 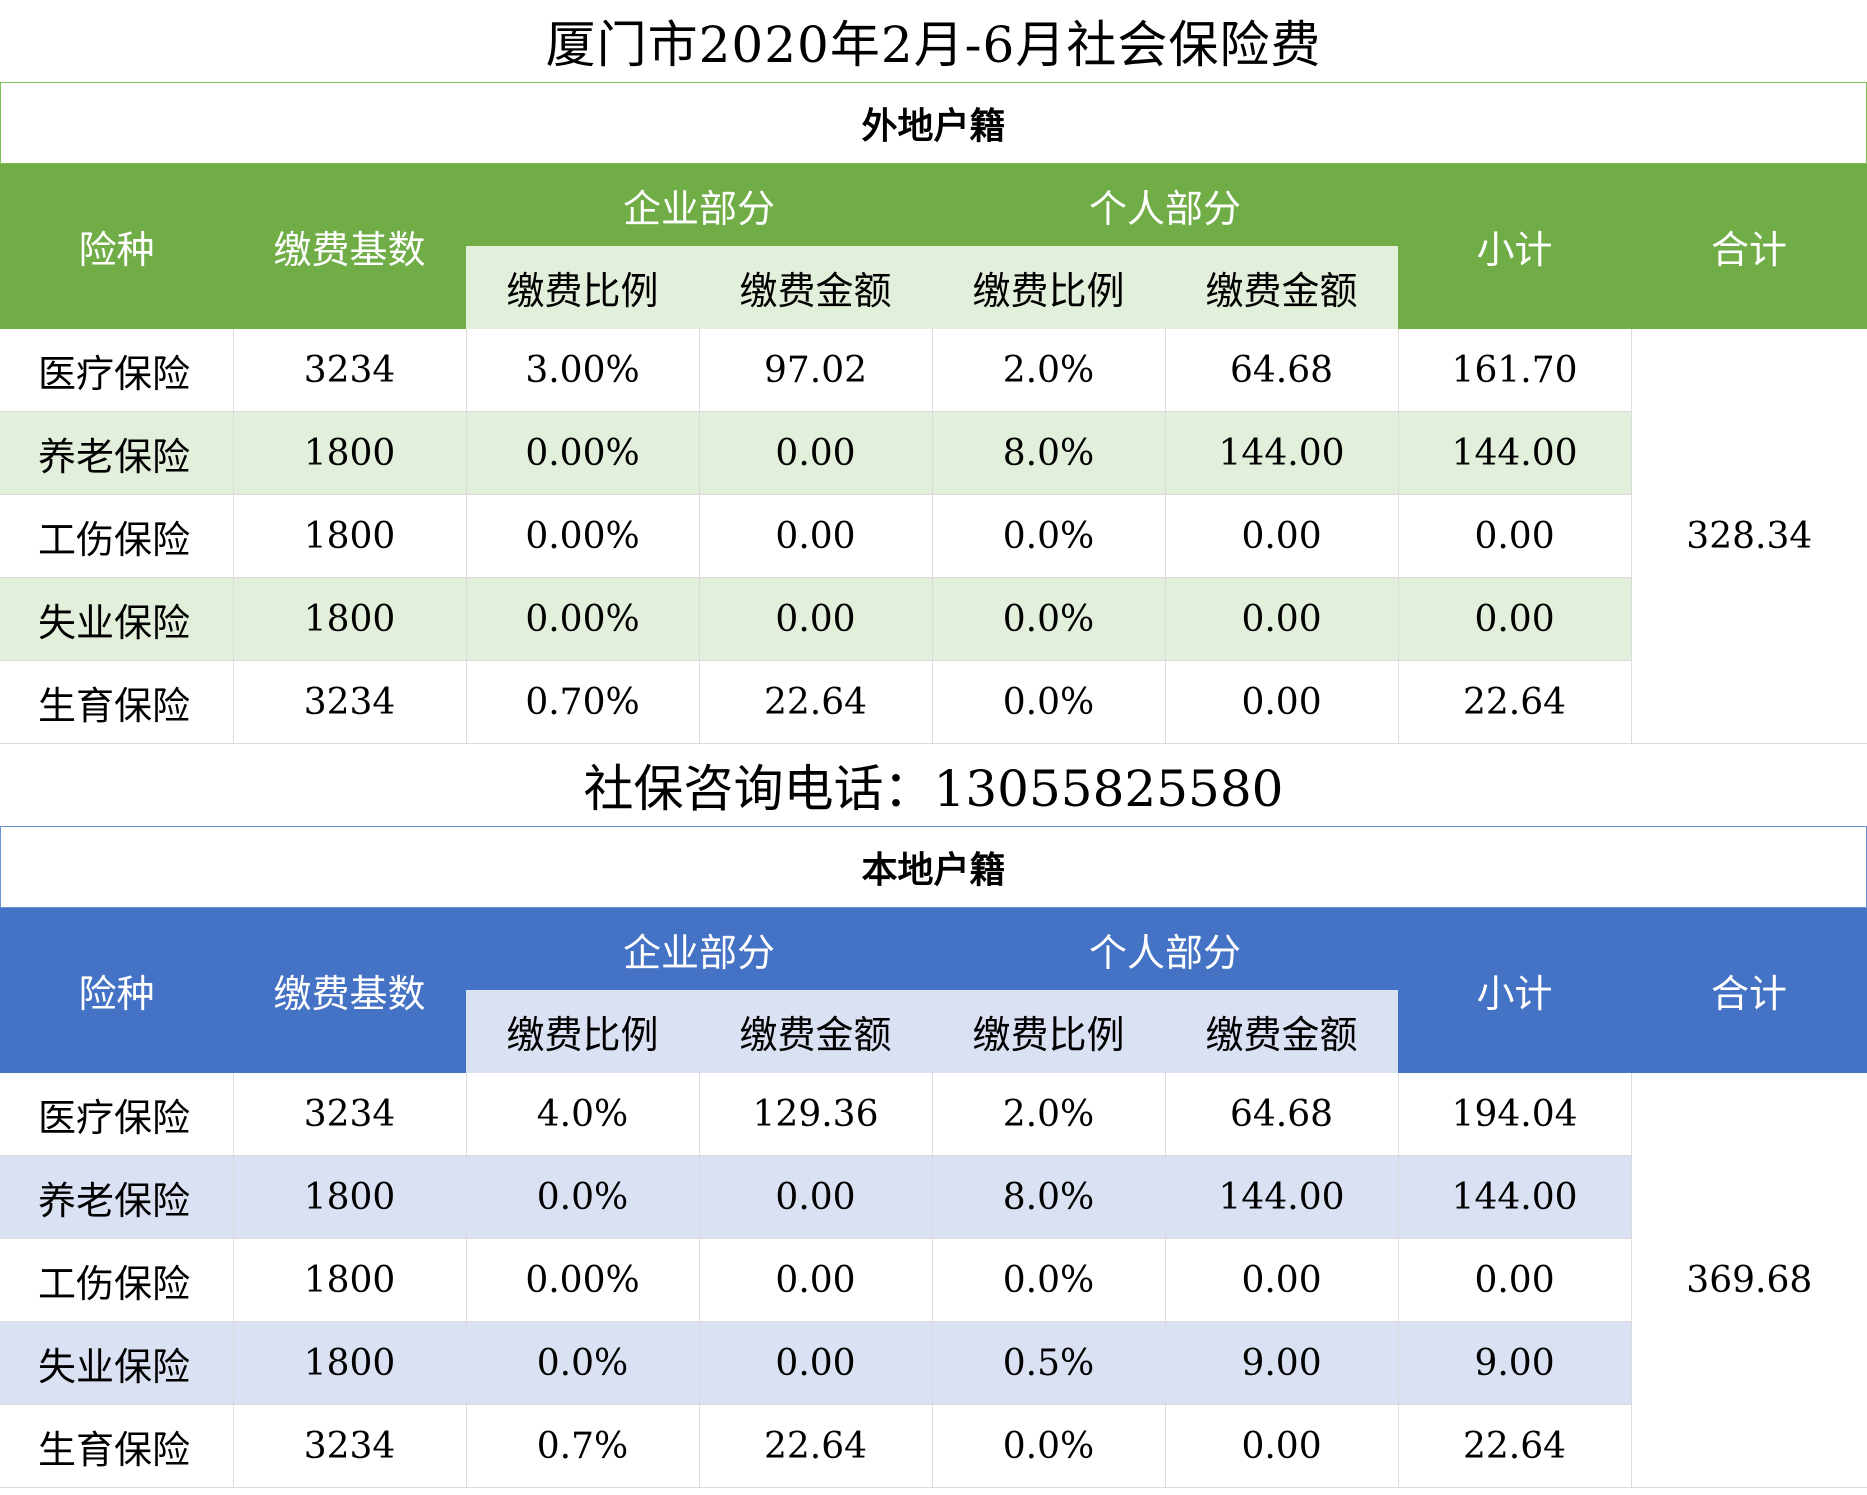 What do you see at coordinates (699, 205) in the screenshot?
I see `header-company: 企业部分` at bounding box center [699, 205].